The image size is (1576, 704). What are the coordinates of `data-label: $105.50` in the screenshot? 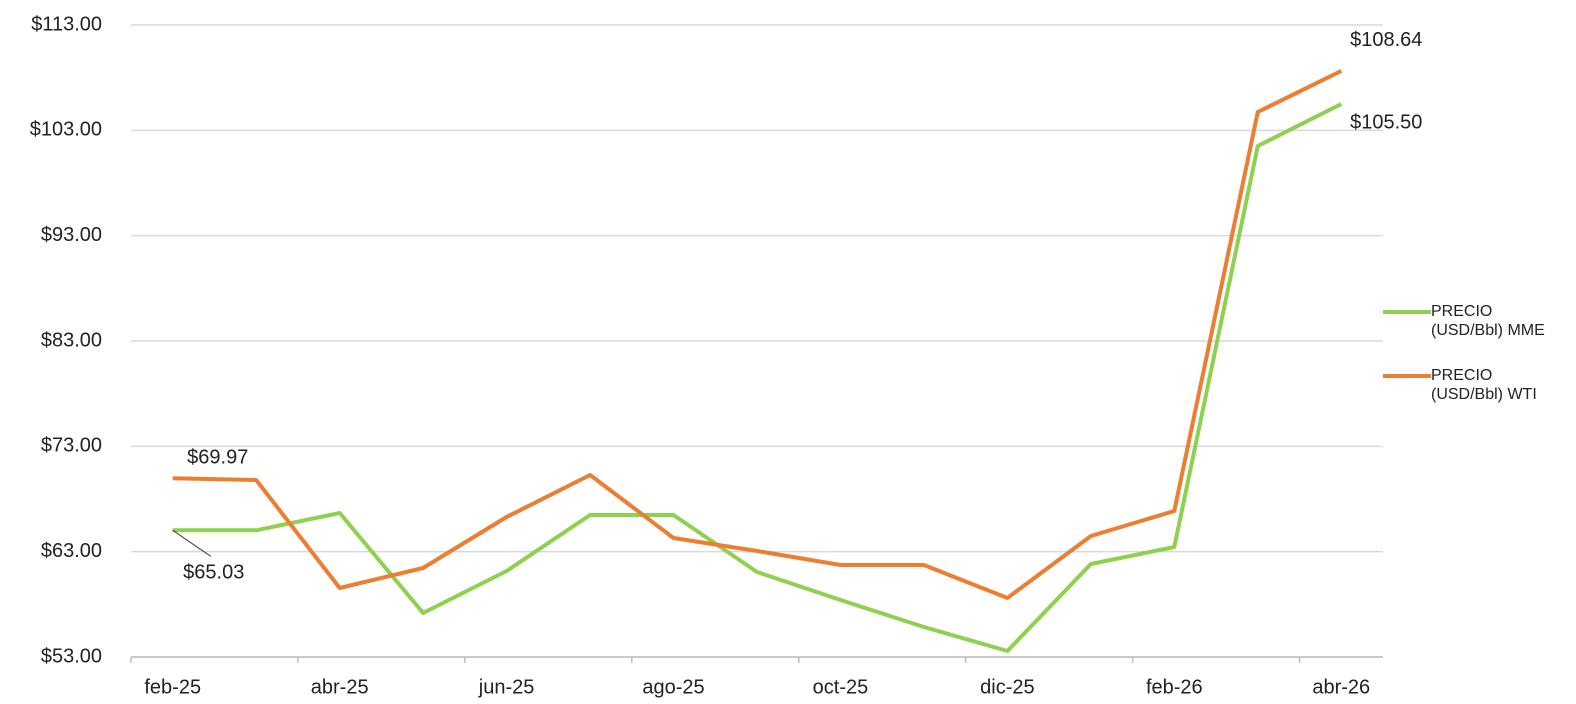 It's located at (1386, 122).